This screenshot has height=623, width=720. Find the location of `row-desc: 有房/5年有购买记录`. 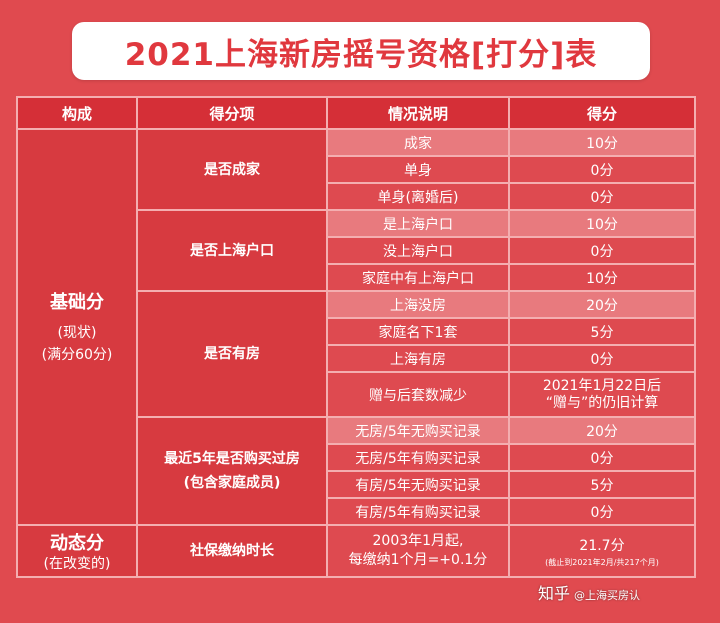

row-desc: 有房/5年有购买记录 is located at coordinates (418, 511).